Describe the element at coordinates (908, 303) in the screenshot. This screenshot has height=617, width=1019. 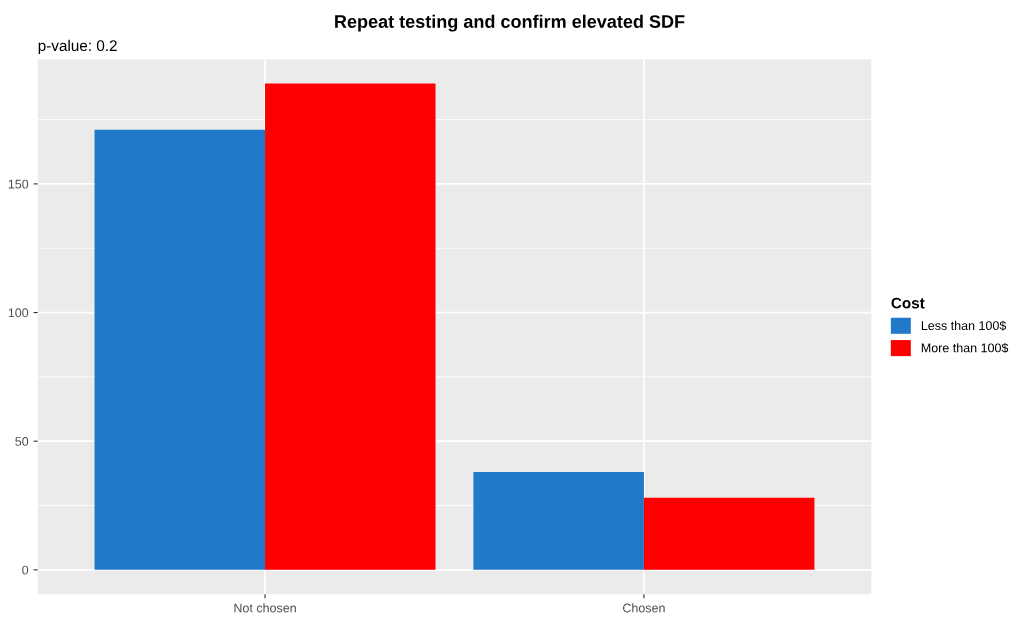
I see `legend-title: Cost` at that location.